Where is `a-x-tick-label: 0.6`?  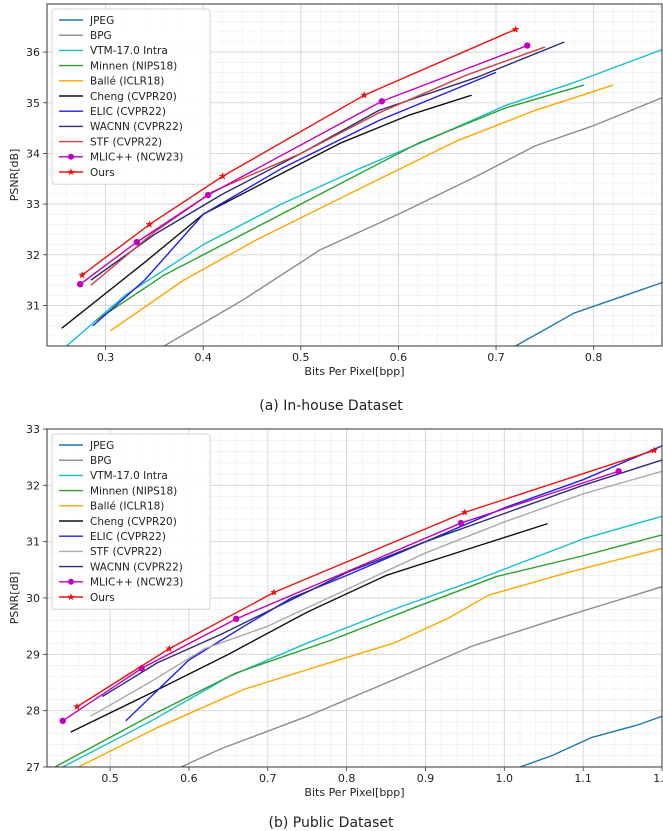 a-x-tick-label: 0.6 is located at coordinates (399, 357).